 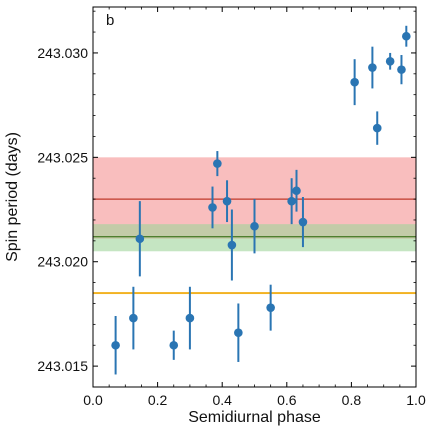 I want to click on x-tick-label: 1.0, so click(x=416, y=400).